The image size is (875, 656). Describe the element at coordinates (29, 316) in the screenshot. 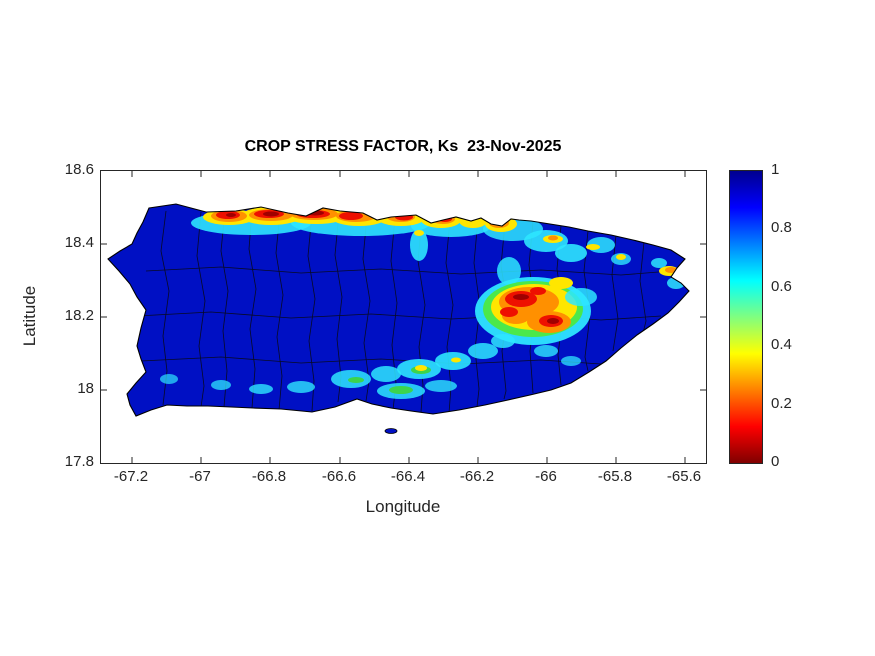

I see `y-axis-label: Latitude` at that location.